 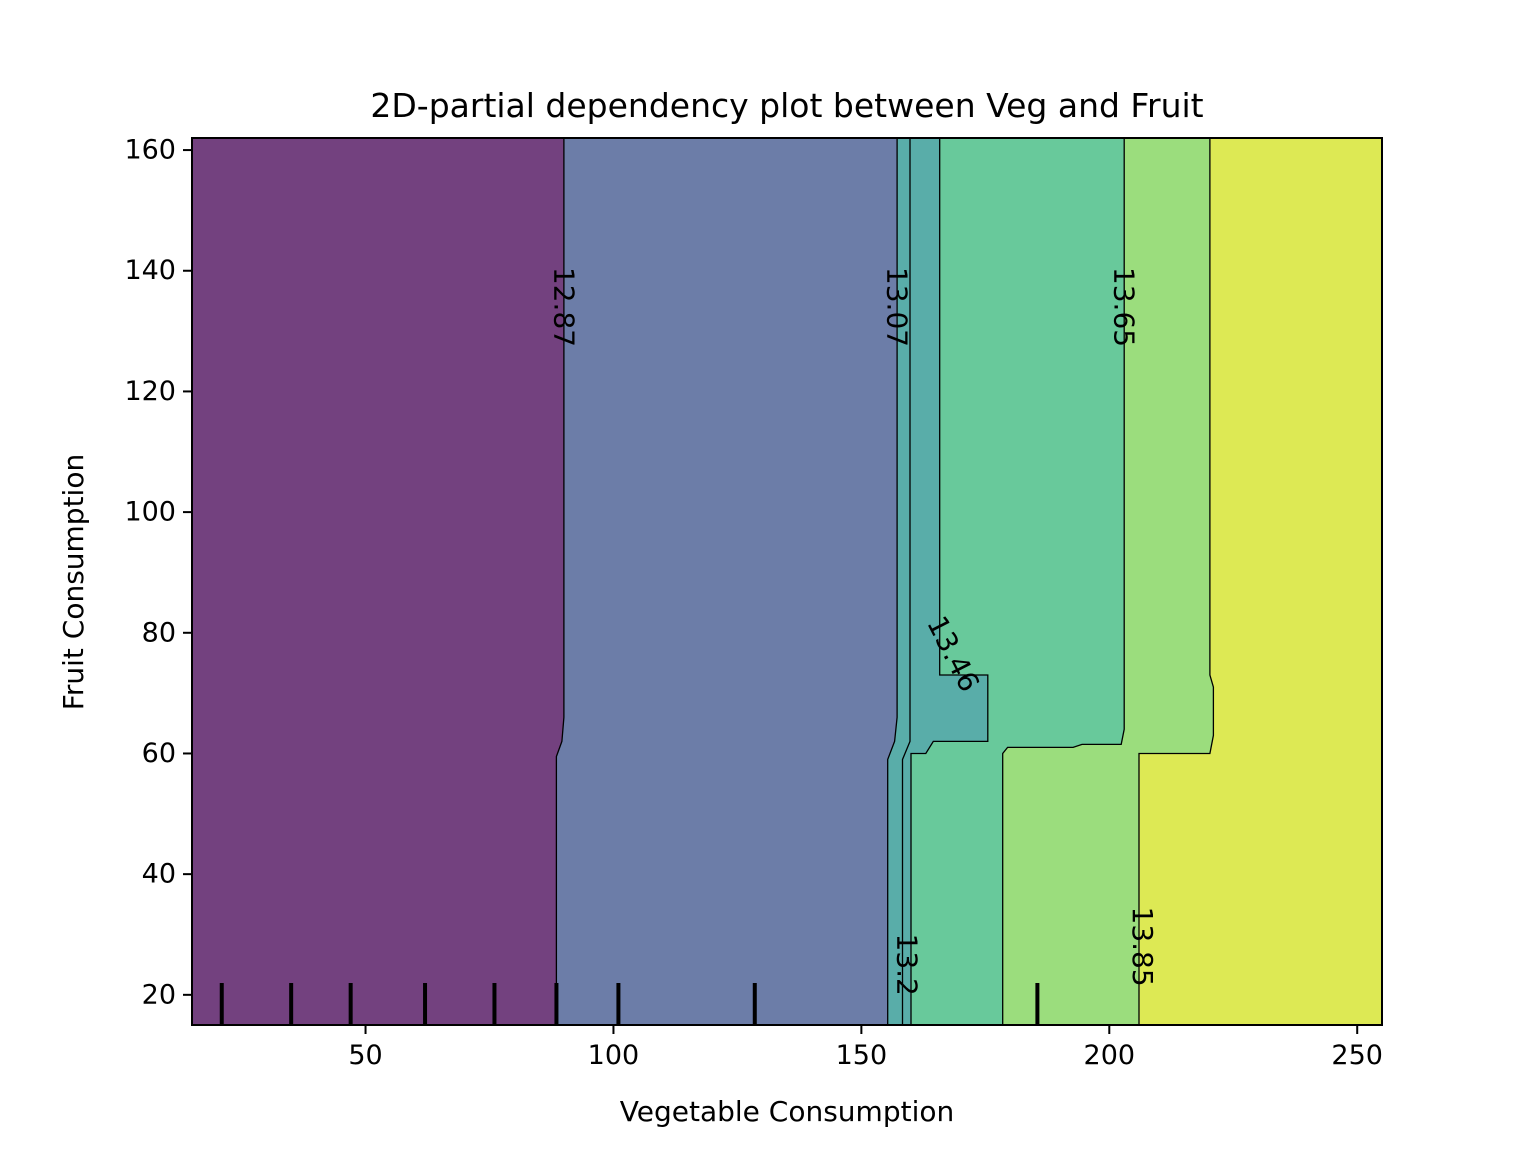 I want to click on contour-label-13-85: 13.85, so click(x=1142, y=947).